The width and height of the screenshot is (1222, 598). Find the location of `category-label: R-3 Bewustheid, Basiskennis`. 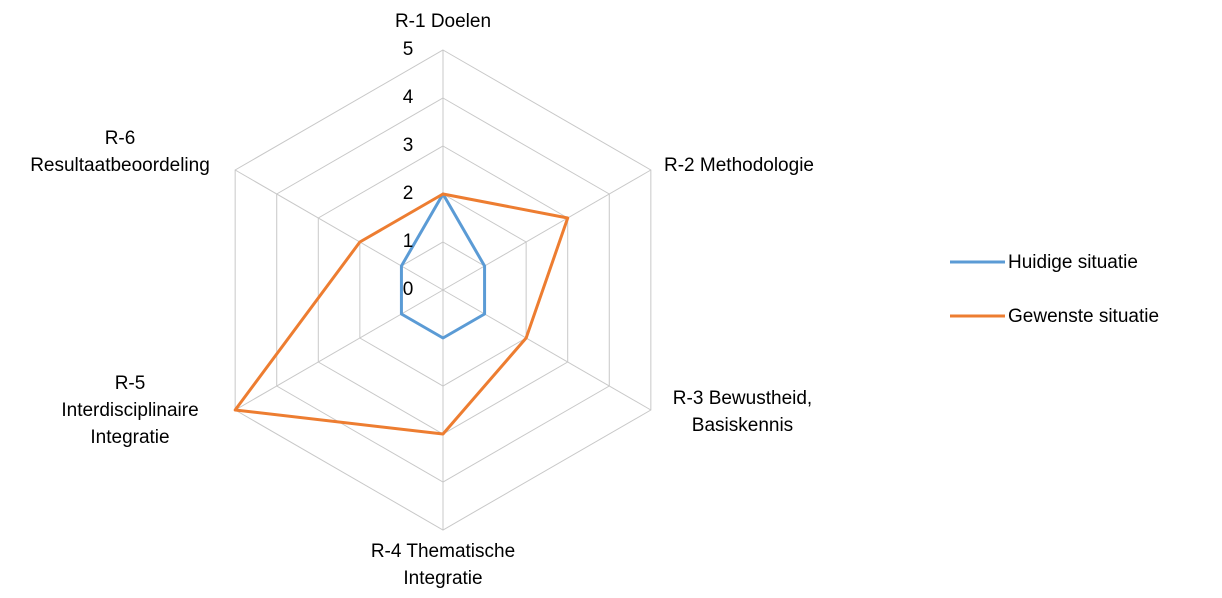

category-label: R-3 Bewustheid, Basiskennis is located at coordinates (742, 412).